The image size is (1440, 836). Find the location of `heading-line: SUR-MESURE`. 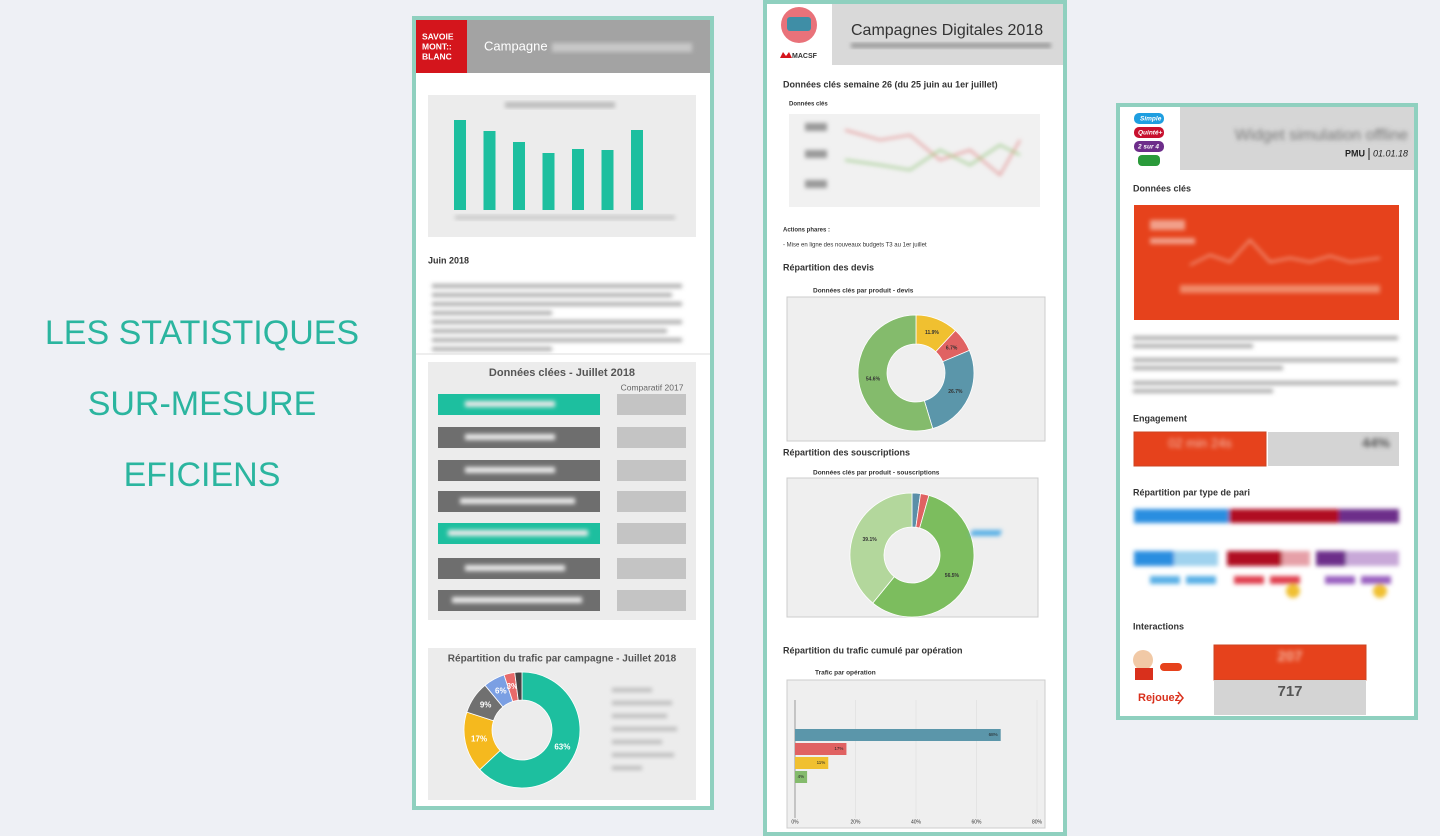

heading-line: SUR-MESURE is located at coordinates (202, 404).